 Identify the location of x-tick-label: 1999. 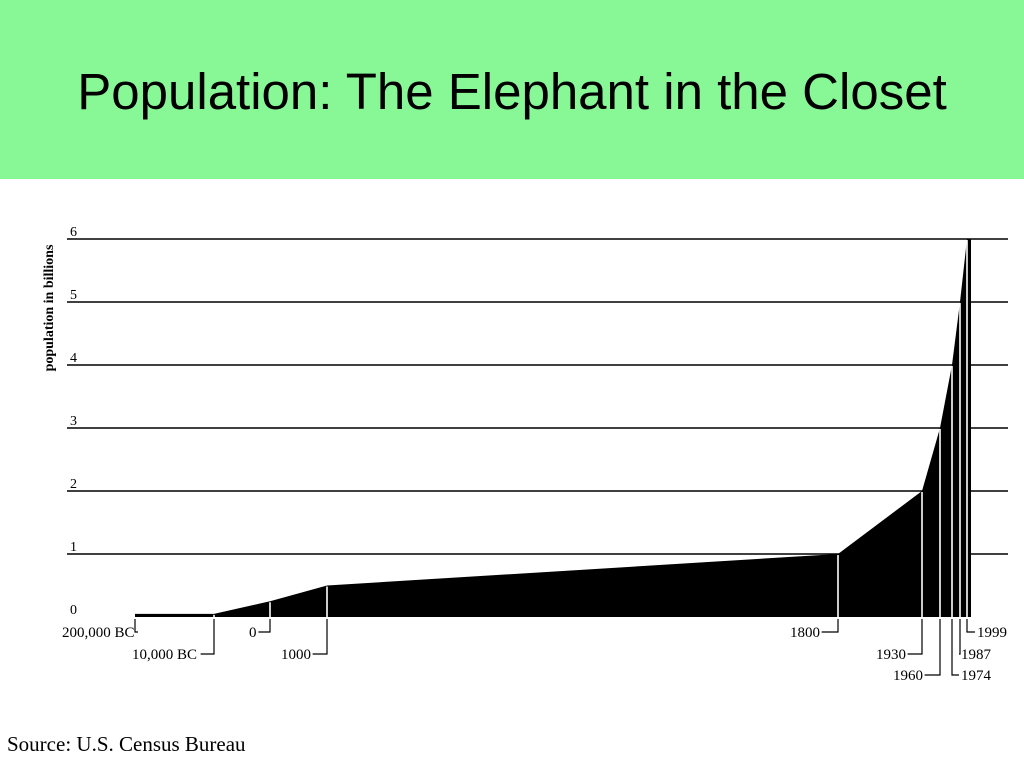
(992, 633).